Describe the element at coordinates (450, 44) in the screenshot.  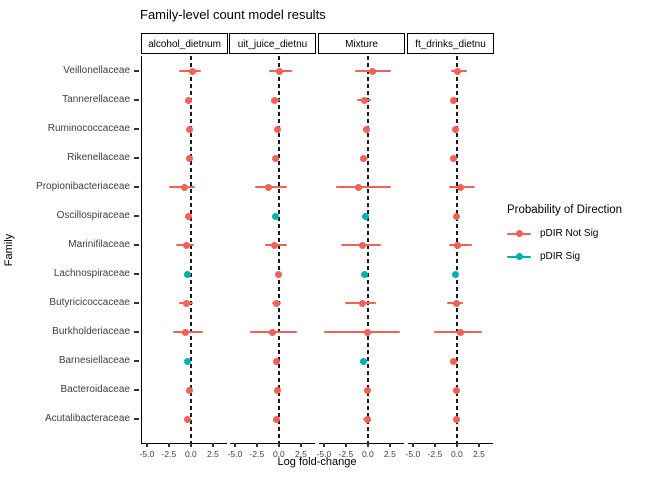
I see `facet-strip-label: ft_drinks_dietnu` at that location.